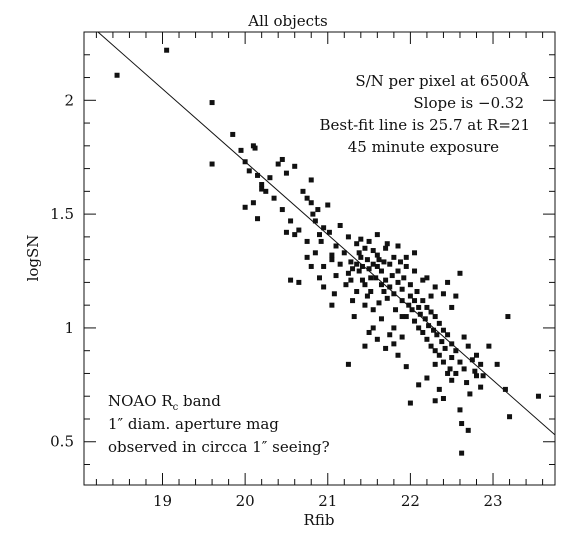  Describe the element at coordinates (140, 401) in the screenshot. I see `annotation-band-prefix: NOAO R` at that location.